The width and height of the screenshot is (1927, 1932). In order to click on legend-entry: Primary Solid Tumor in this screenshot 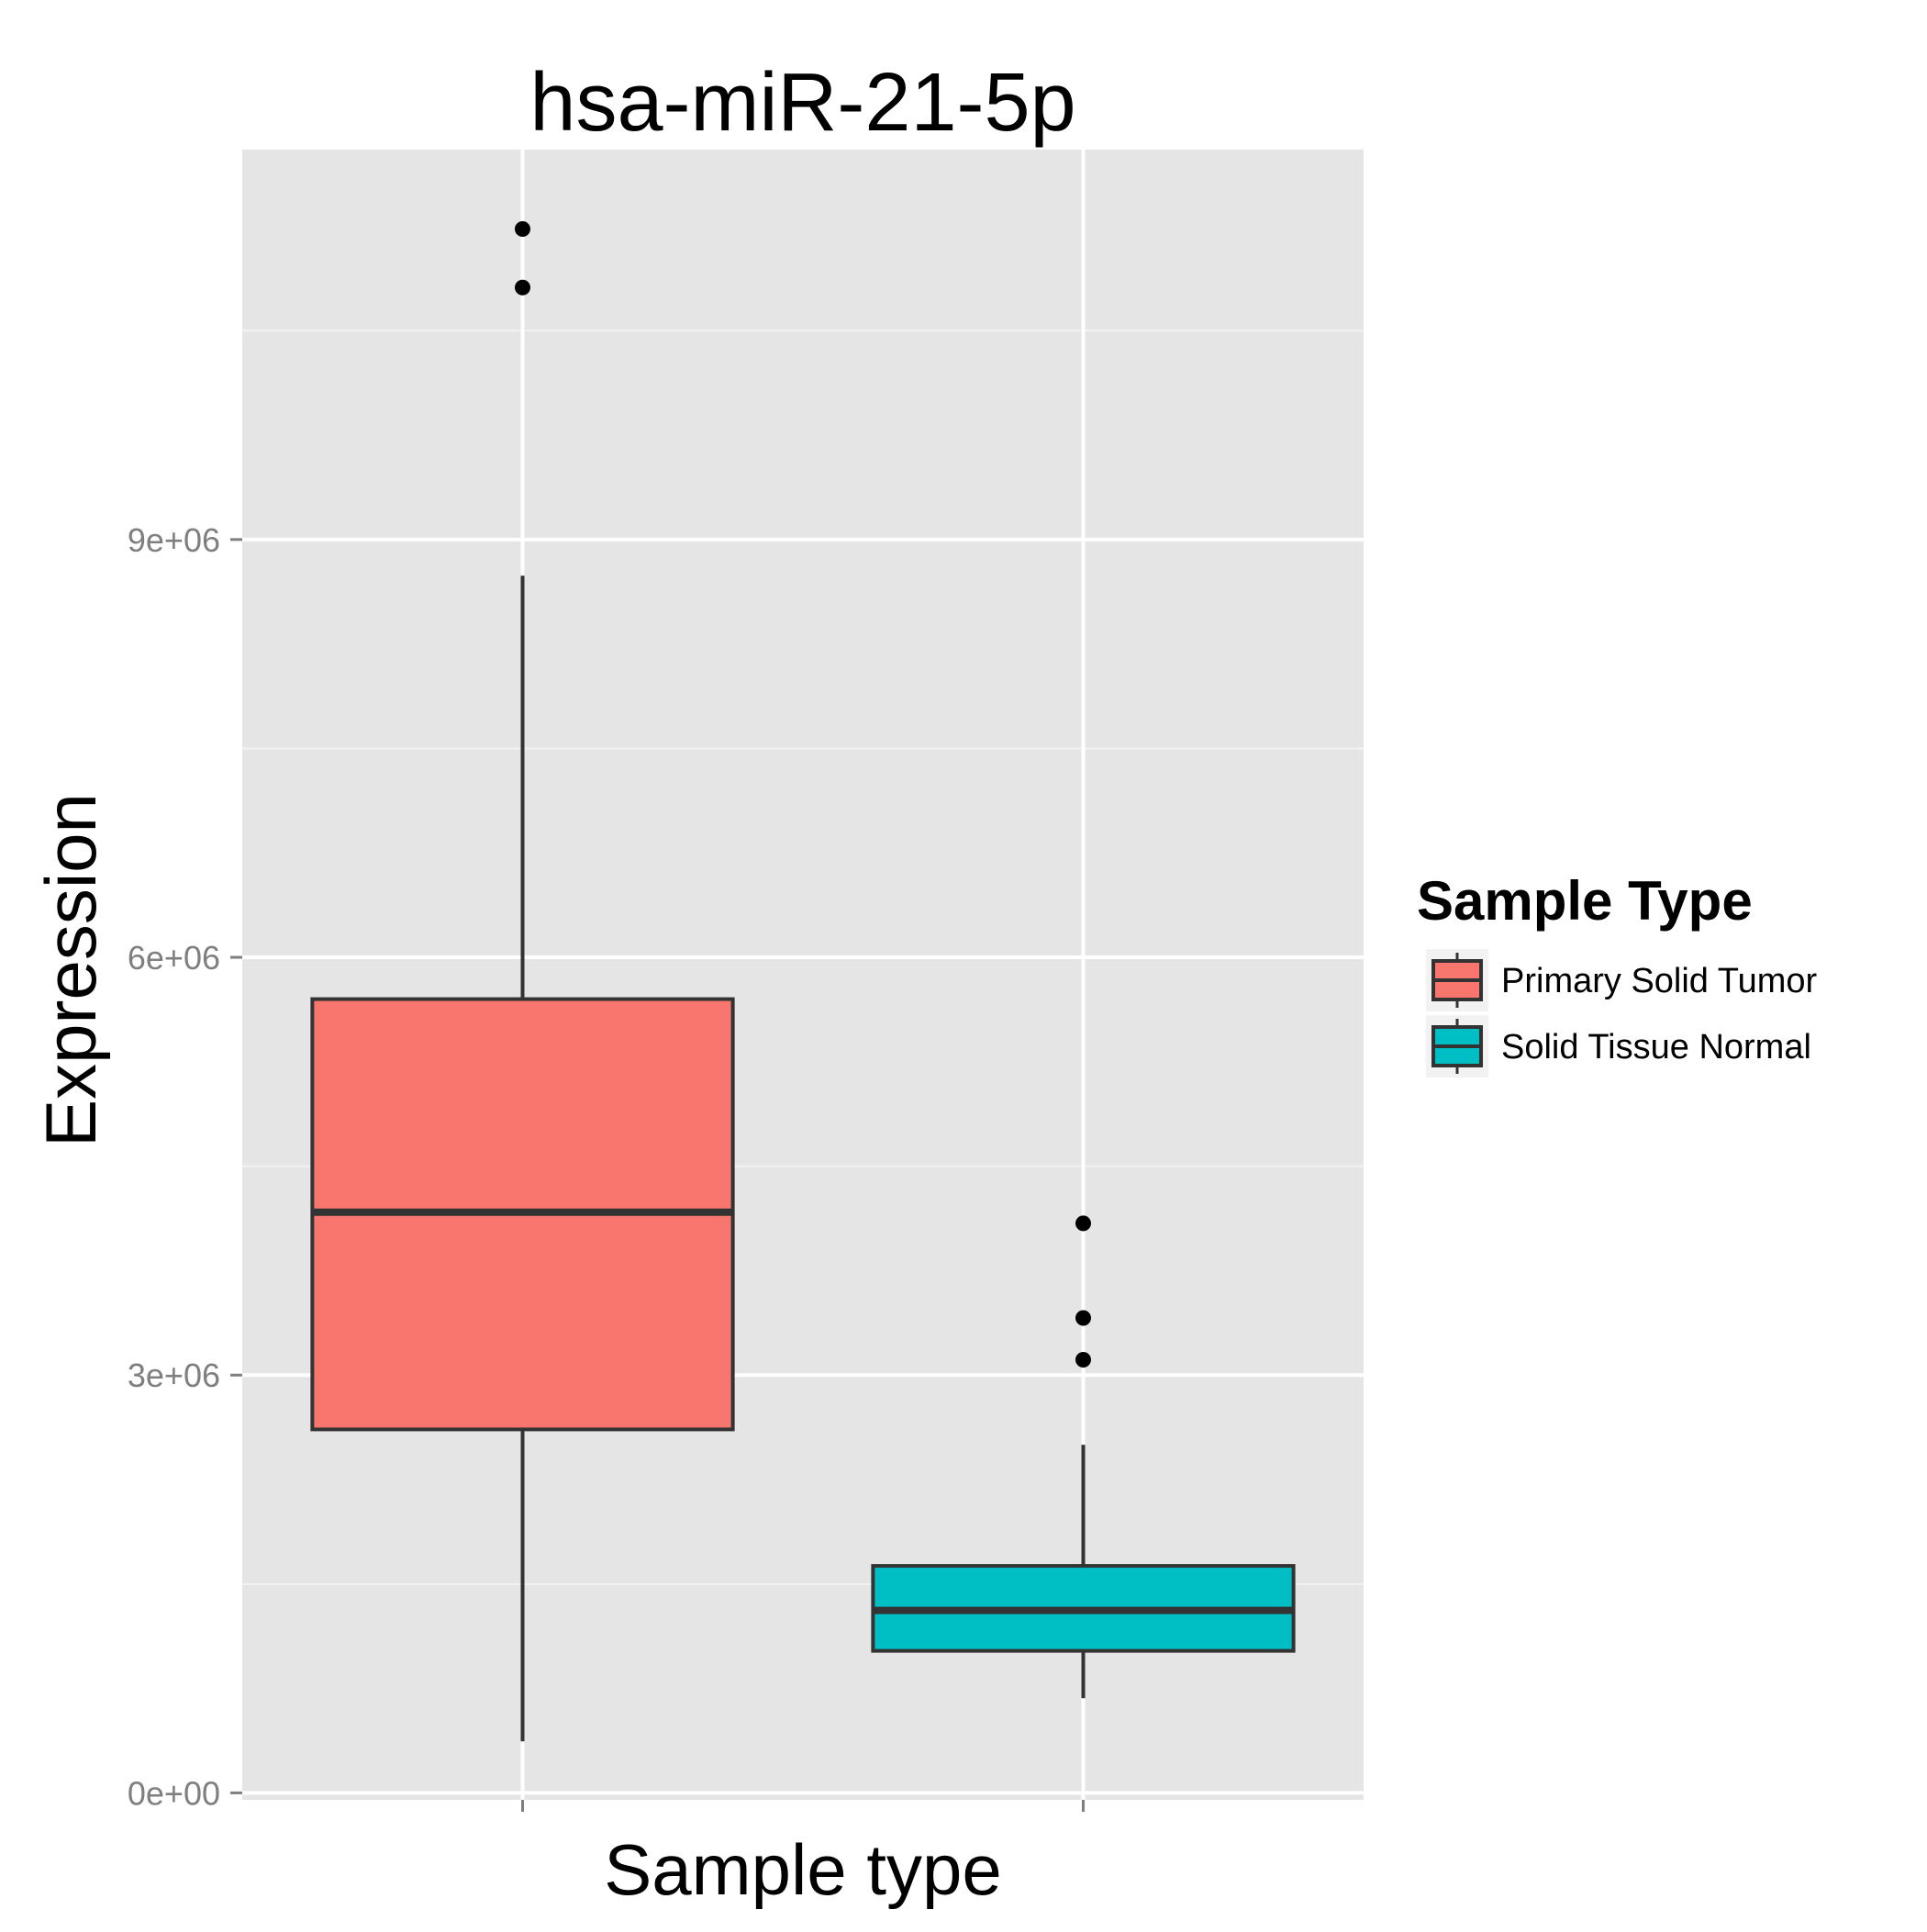, I will do `click(1622, 980)`.